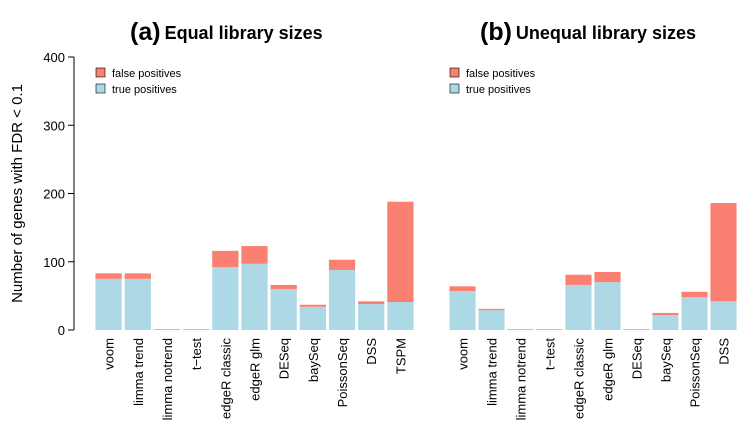 The width and height of the screenshot is (738, 439). I want to click on y-tick-label: 100, so click(54, 262).